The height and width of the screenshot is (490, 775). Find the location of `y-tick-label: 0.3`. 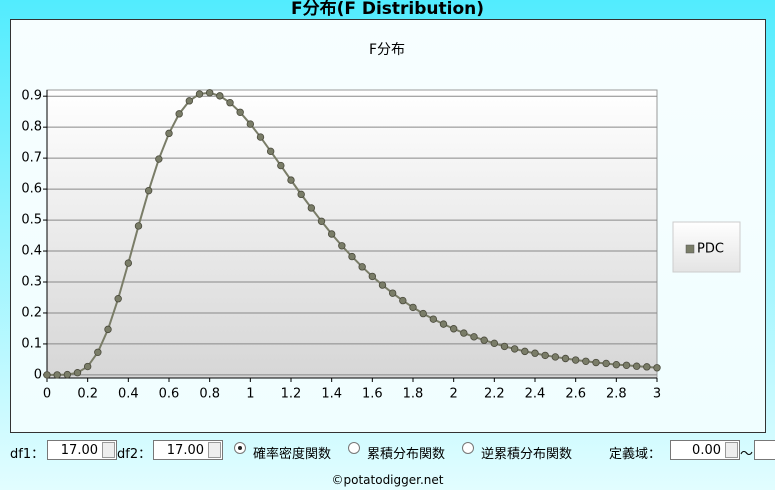

y-tick-label: 0.3 is located at coordinates (31, 282).